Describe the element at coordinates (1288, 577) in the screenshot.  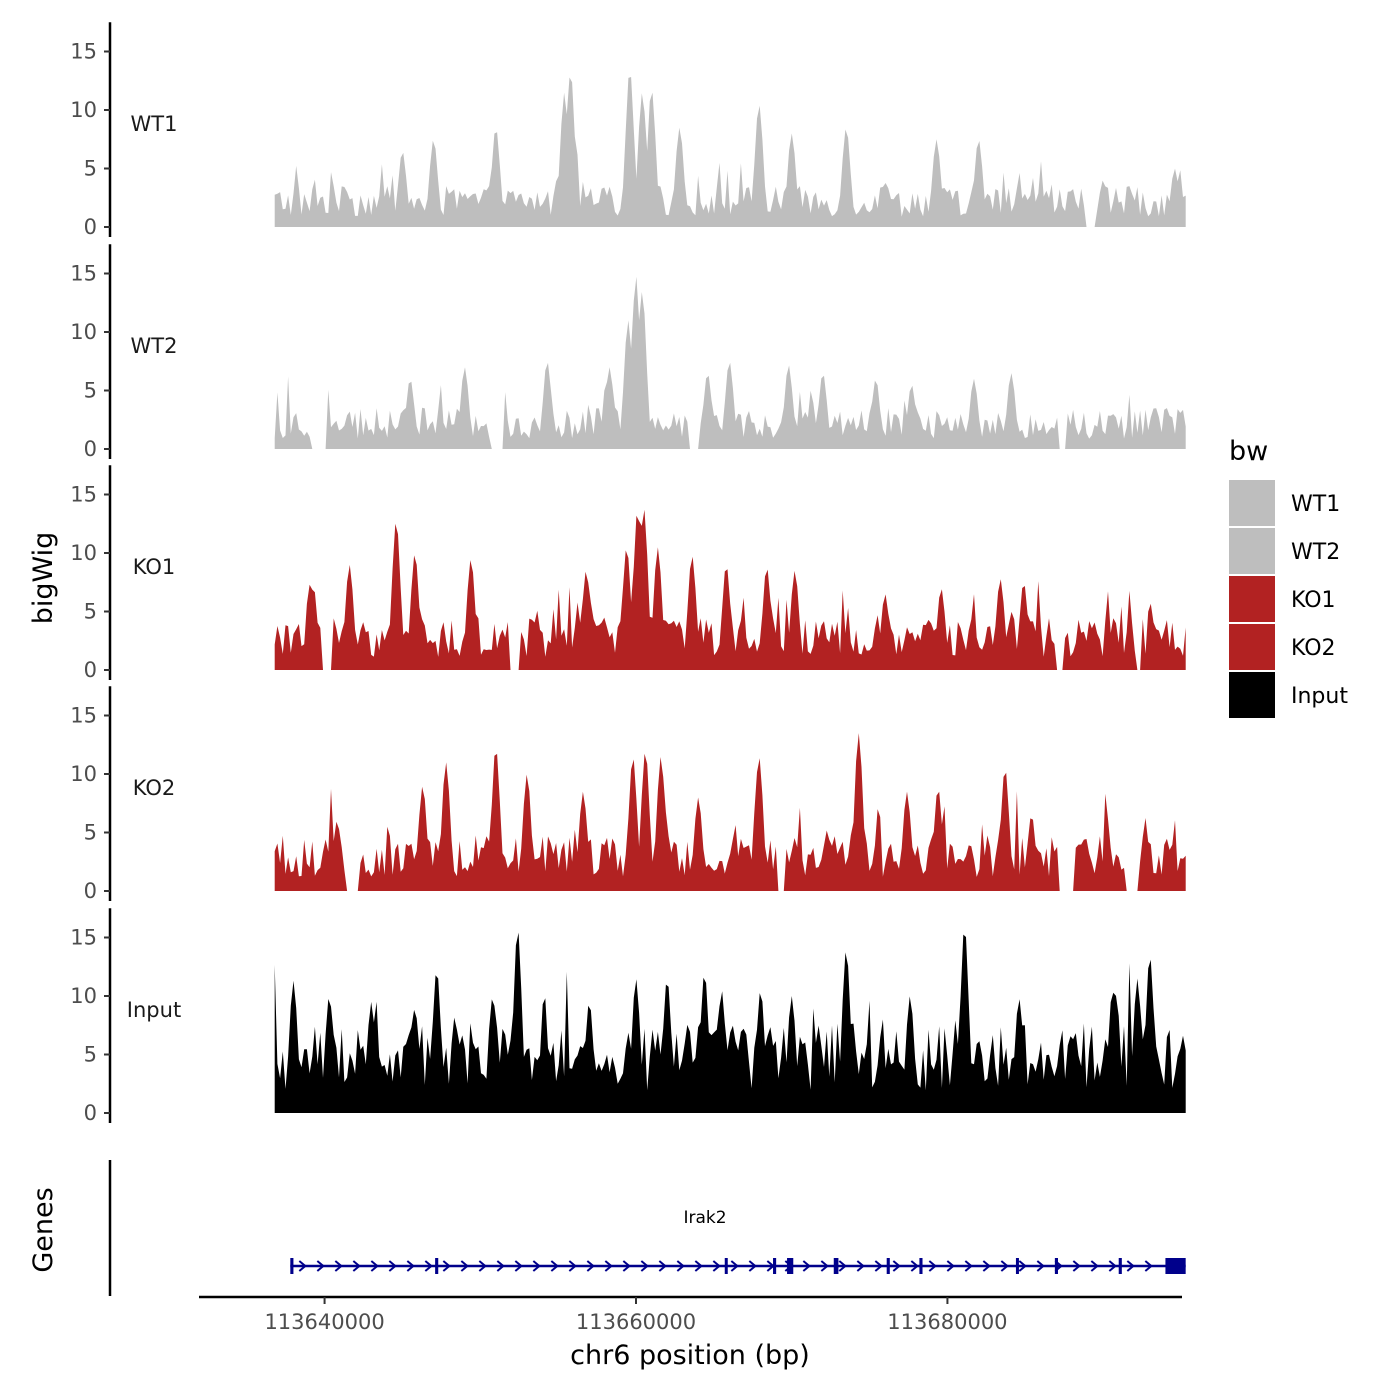
I see `legend: bw WT1 WT2 KO1 KO2 Input` at that location.